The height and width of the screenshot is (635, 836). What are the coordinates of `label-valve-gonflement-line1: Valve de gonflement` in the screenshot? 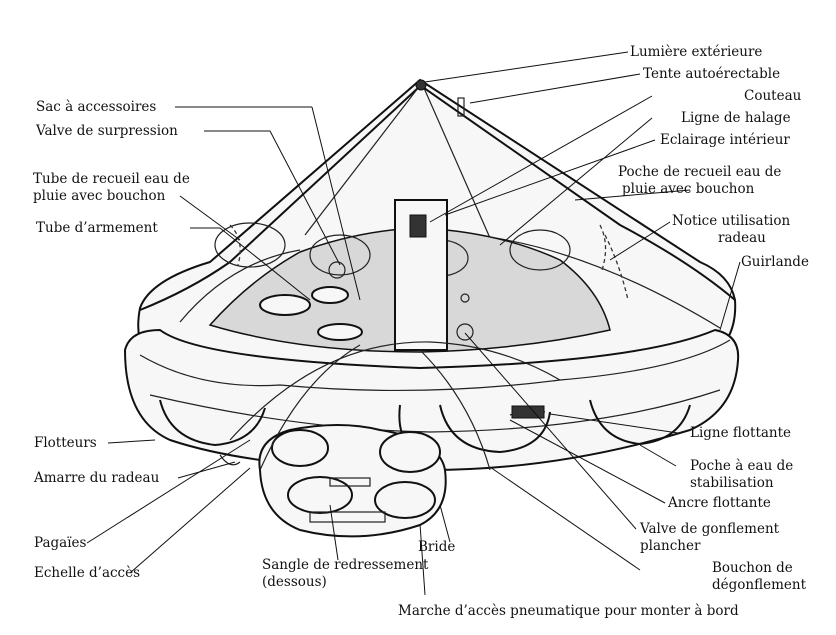 It's located at (710, 529).